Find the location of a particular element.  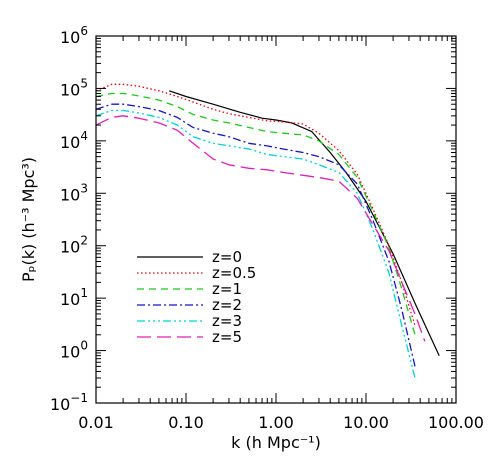

legend-label: z=2 is located at coordinates (227, 305).